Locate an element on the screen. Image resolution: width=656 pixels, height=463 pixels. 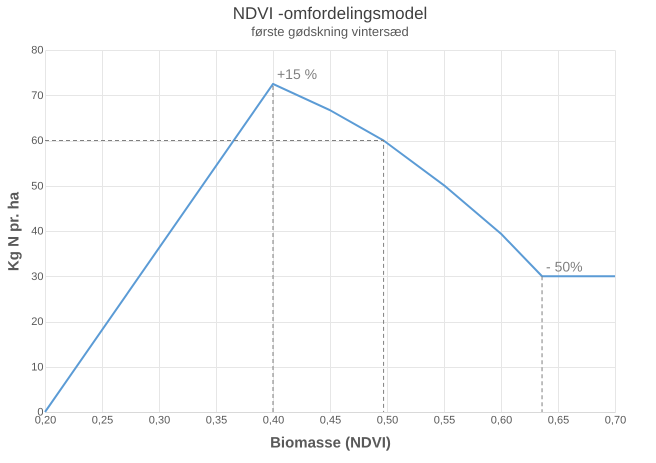
x-tick-label: 0,35 is located at coordinates (217, 420).